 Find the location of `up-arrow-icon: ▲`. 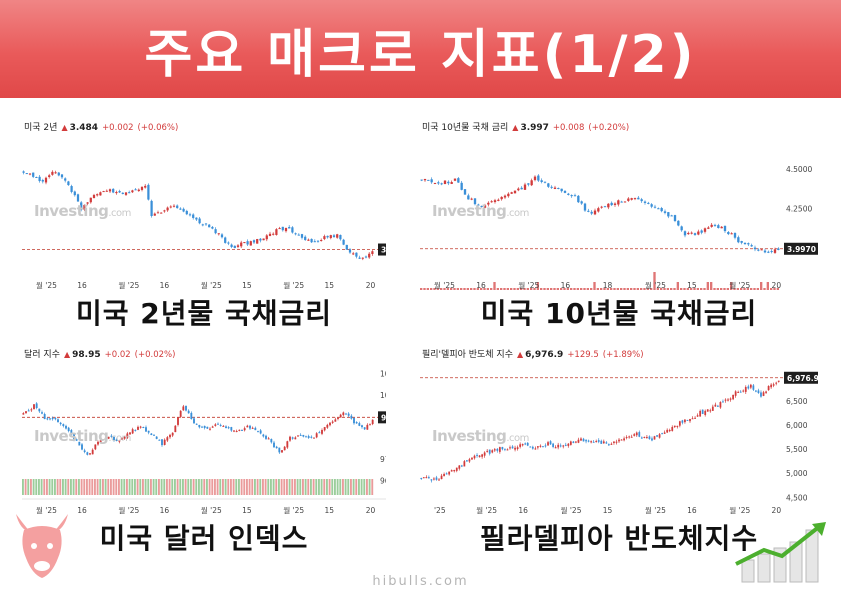

up-arrow-icon: ▲ is located at coordinates (64, 127).